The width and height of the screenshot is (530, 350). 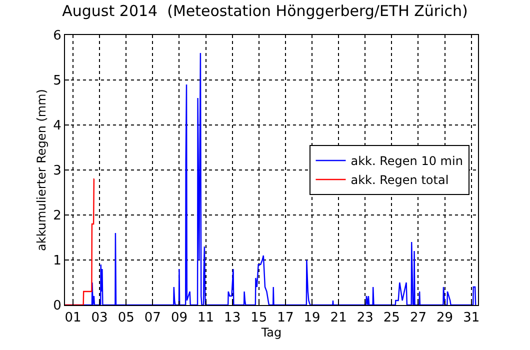 I want to click on y-tick-label: 0, so click(x=57, y=306).